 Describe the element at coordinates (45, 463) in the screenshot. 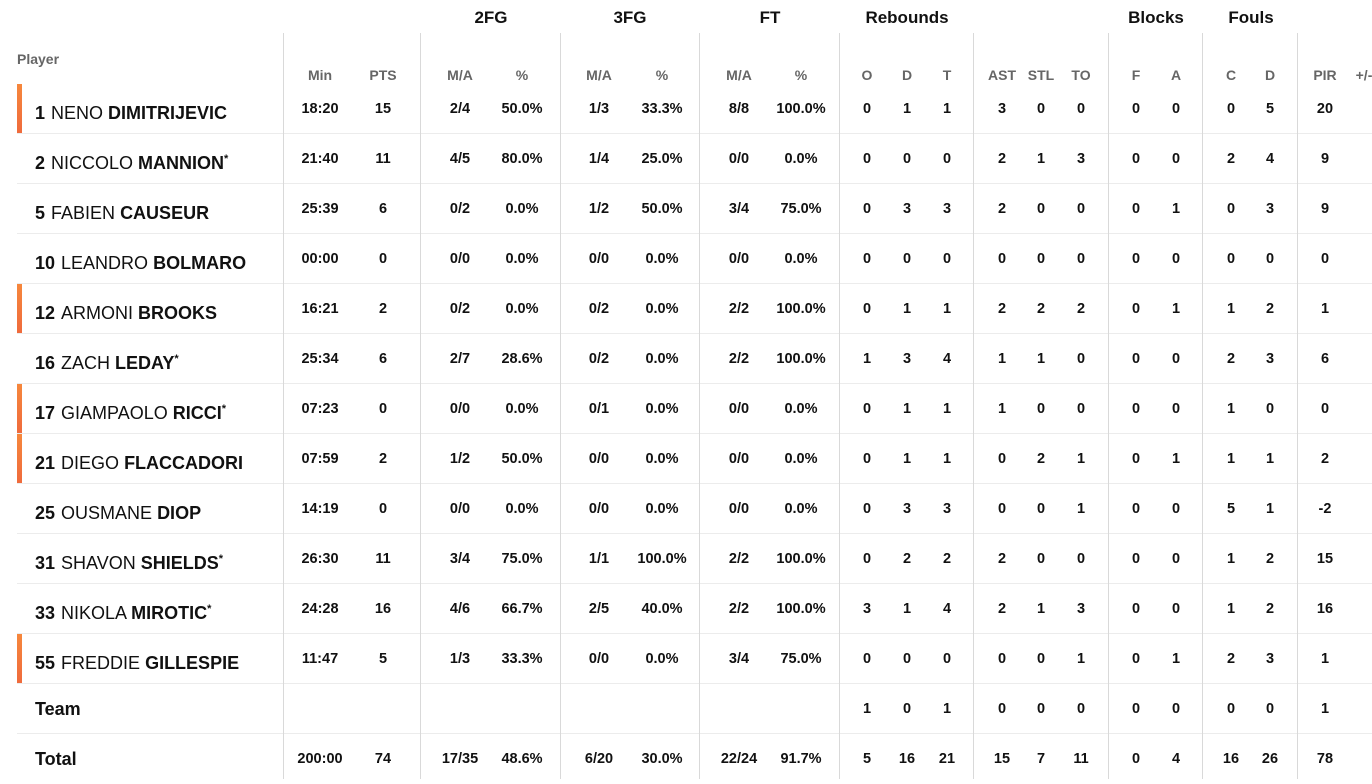

I see `player-number: 21` at that location.